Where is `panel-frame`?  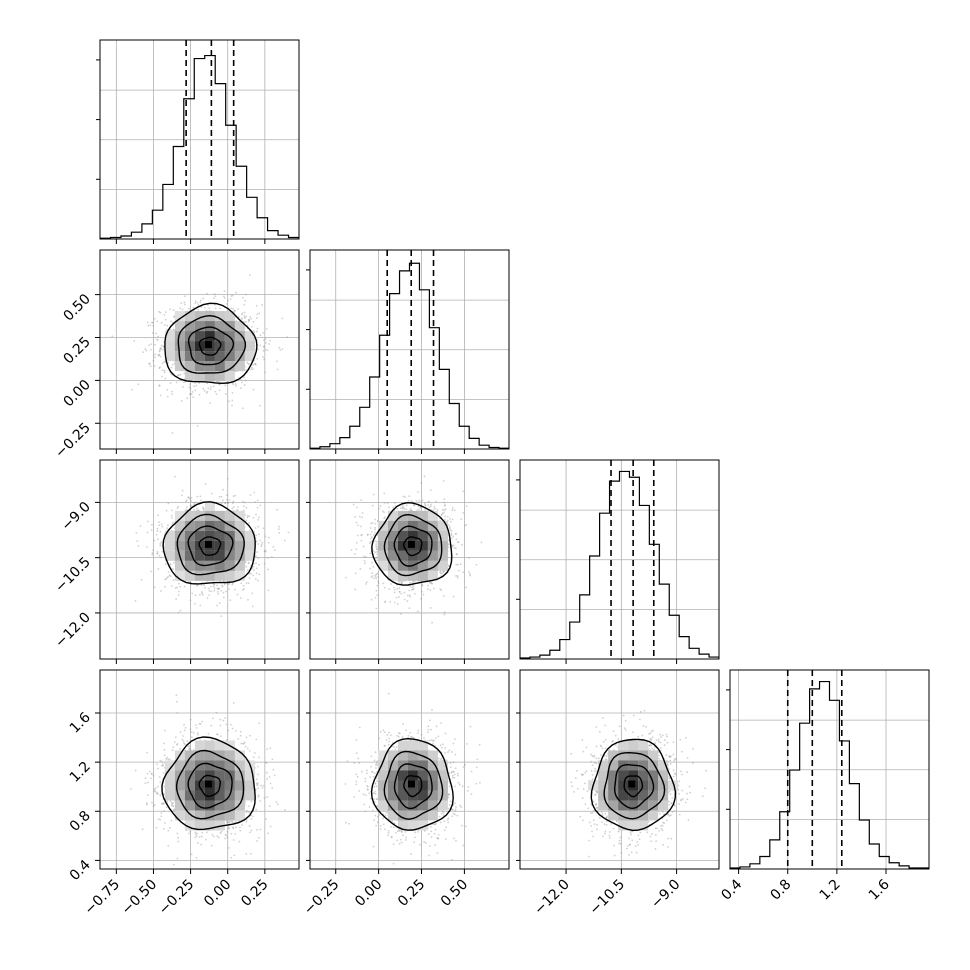 panel-frame is located at coordinates (199, 559).